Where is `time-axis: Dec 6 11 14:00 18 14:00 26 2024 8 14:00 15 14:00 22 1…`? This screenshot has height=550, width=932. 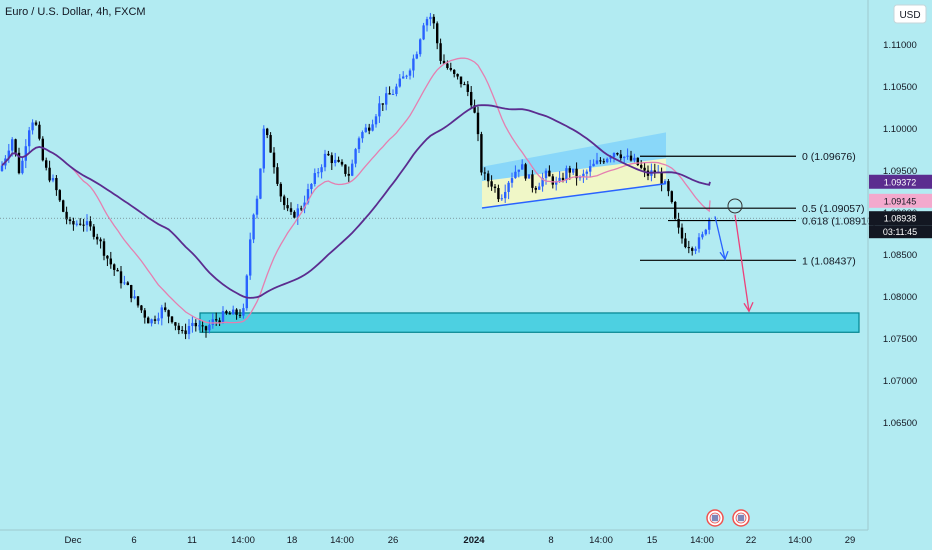 time-axis: Dec 6 11 14:00 18 14:00 26 2024 8 14:00 15 14:00 22 1… is located at coordinates (460, 540).